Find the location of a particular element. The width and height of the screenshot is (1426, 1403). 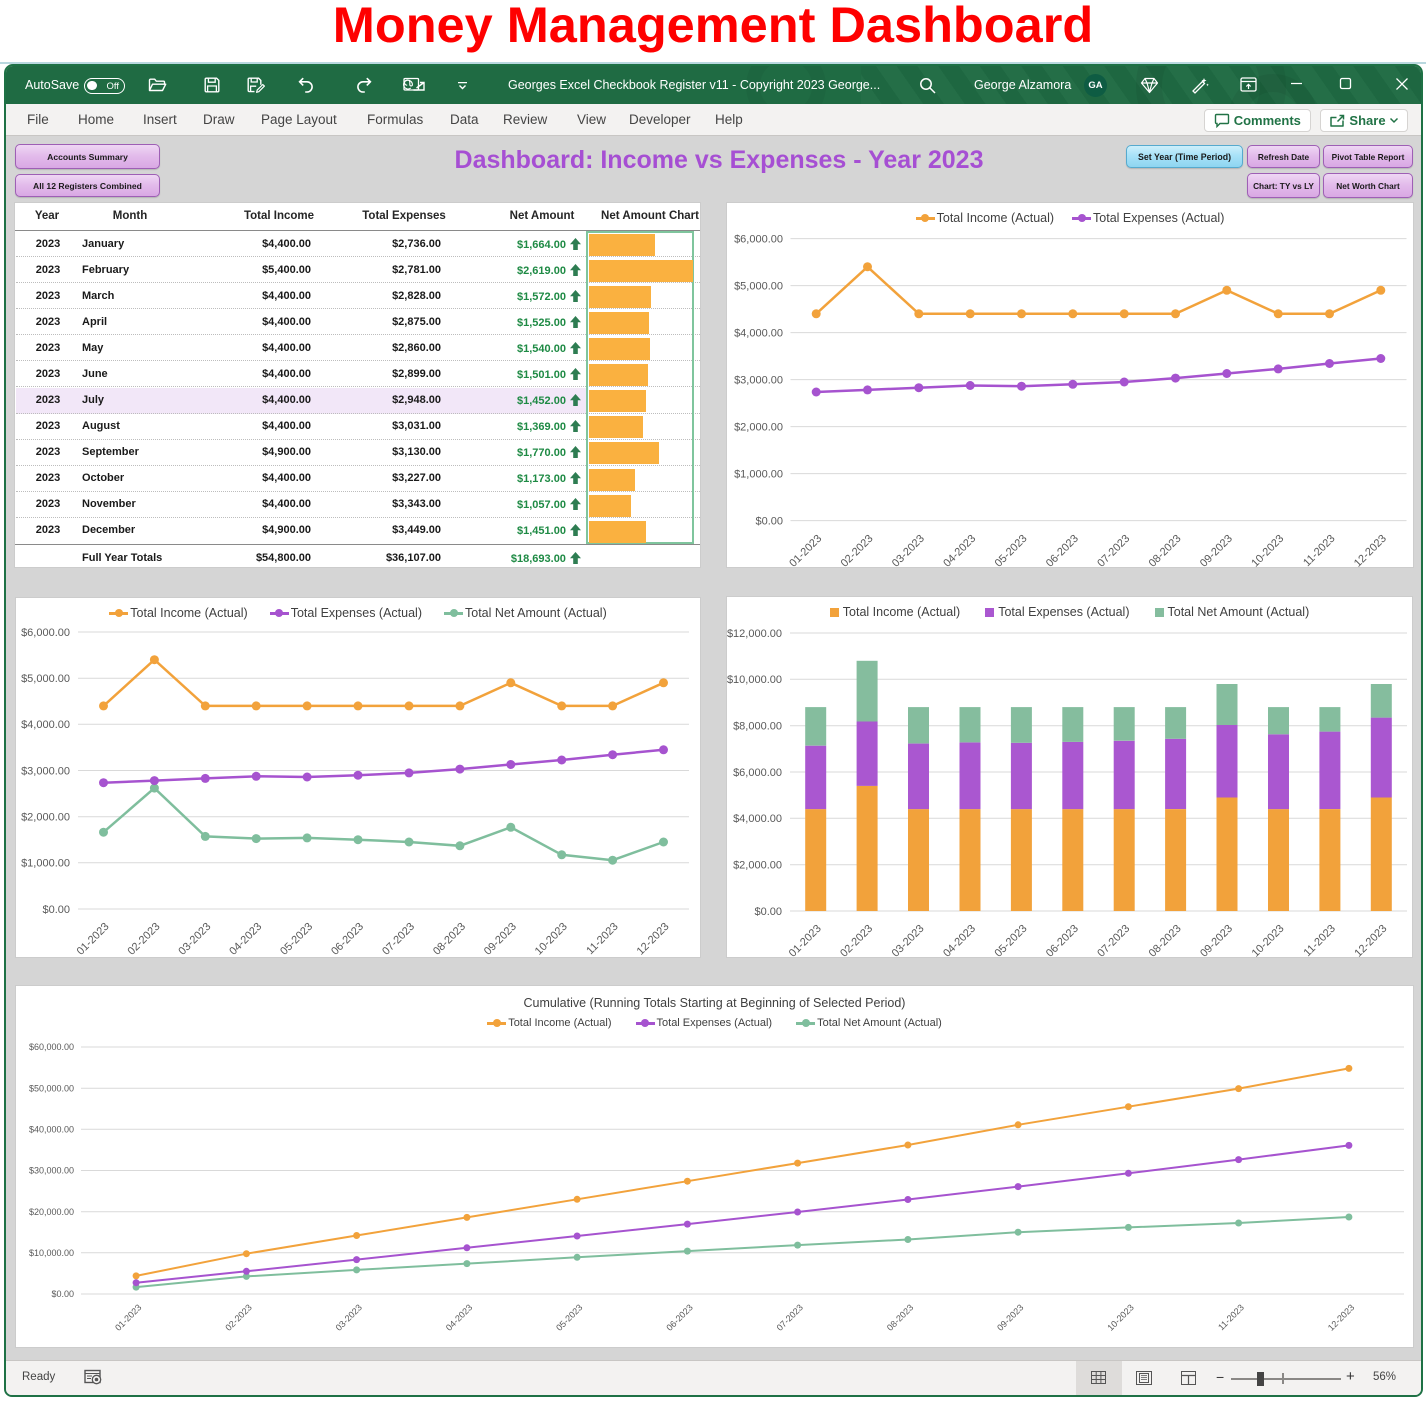

svg-text: $20,000.00 is located at coordinates (51, 1212).